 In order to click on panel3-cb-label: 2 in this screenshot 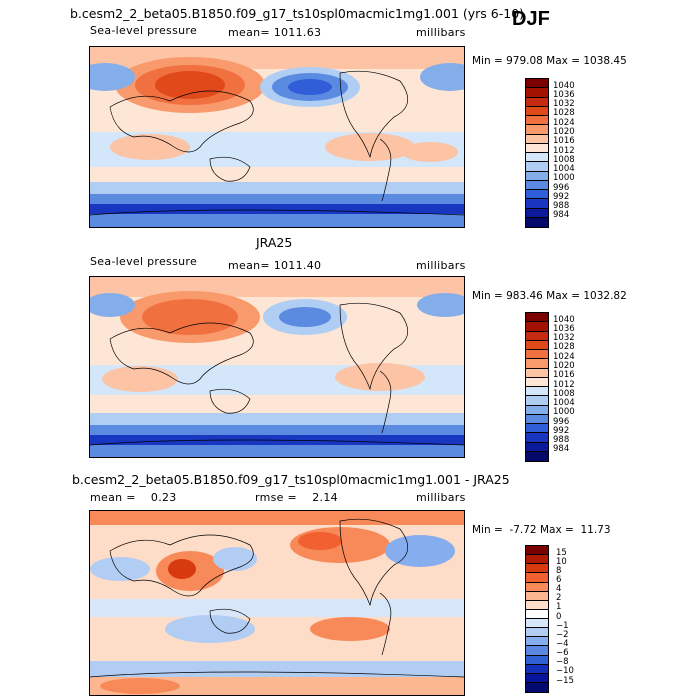, I will do `click(559, 598)`.